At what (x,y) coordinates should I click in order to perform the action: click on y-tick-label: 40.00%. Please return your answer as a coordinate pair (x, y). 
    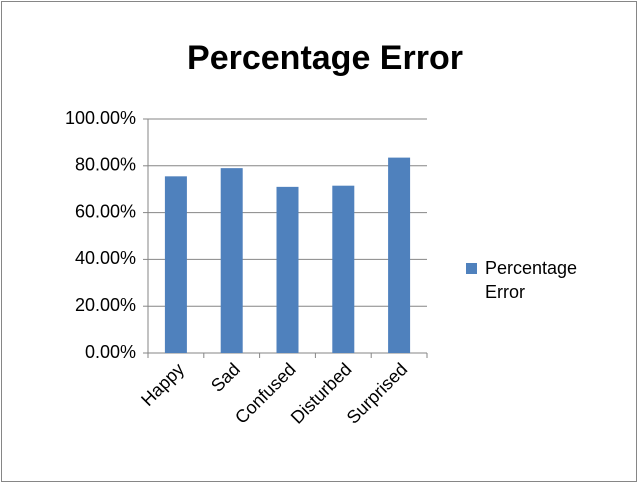
    Looking at the image, I should click on (105, 258).